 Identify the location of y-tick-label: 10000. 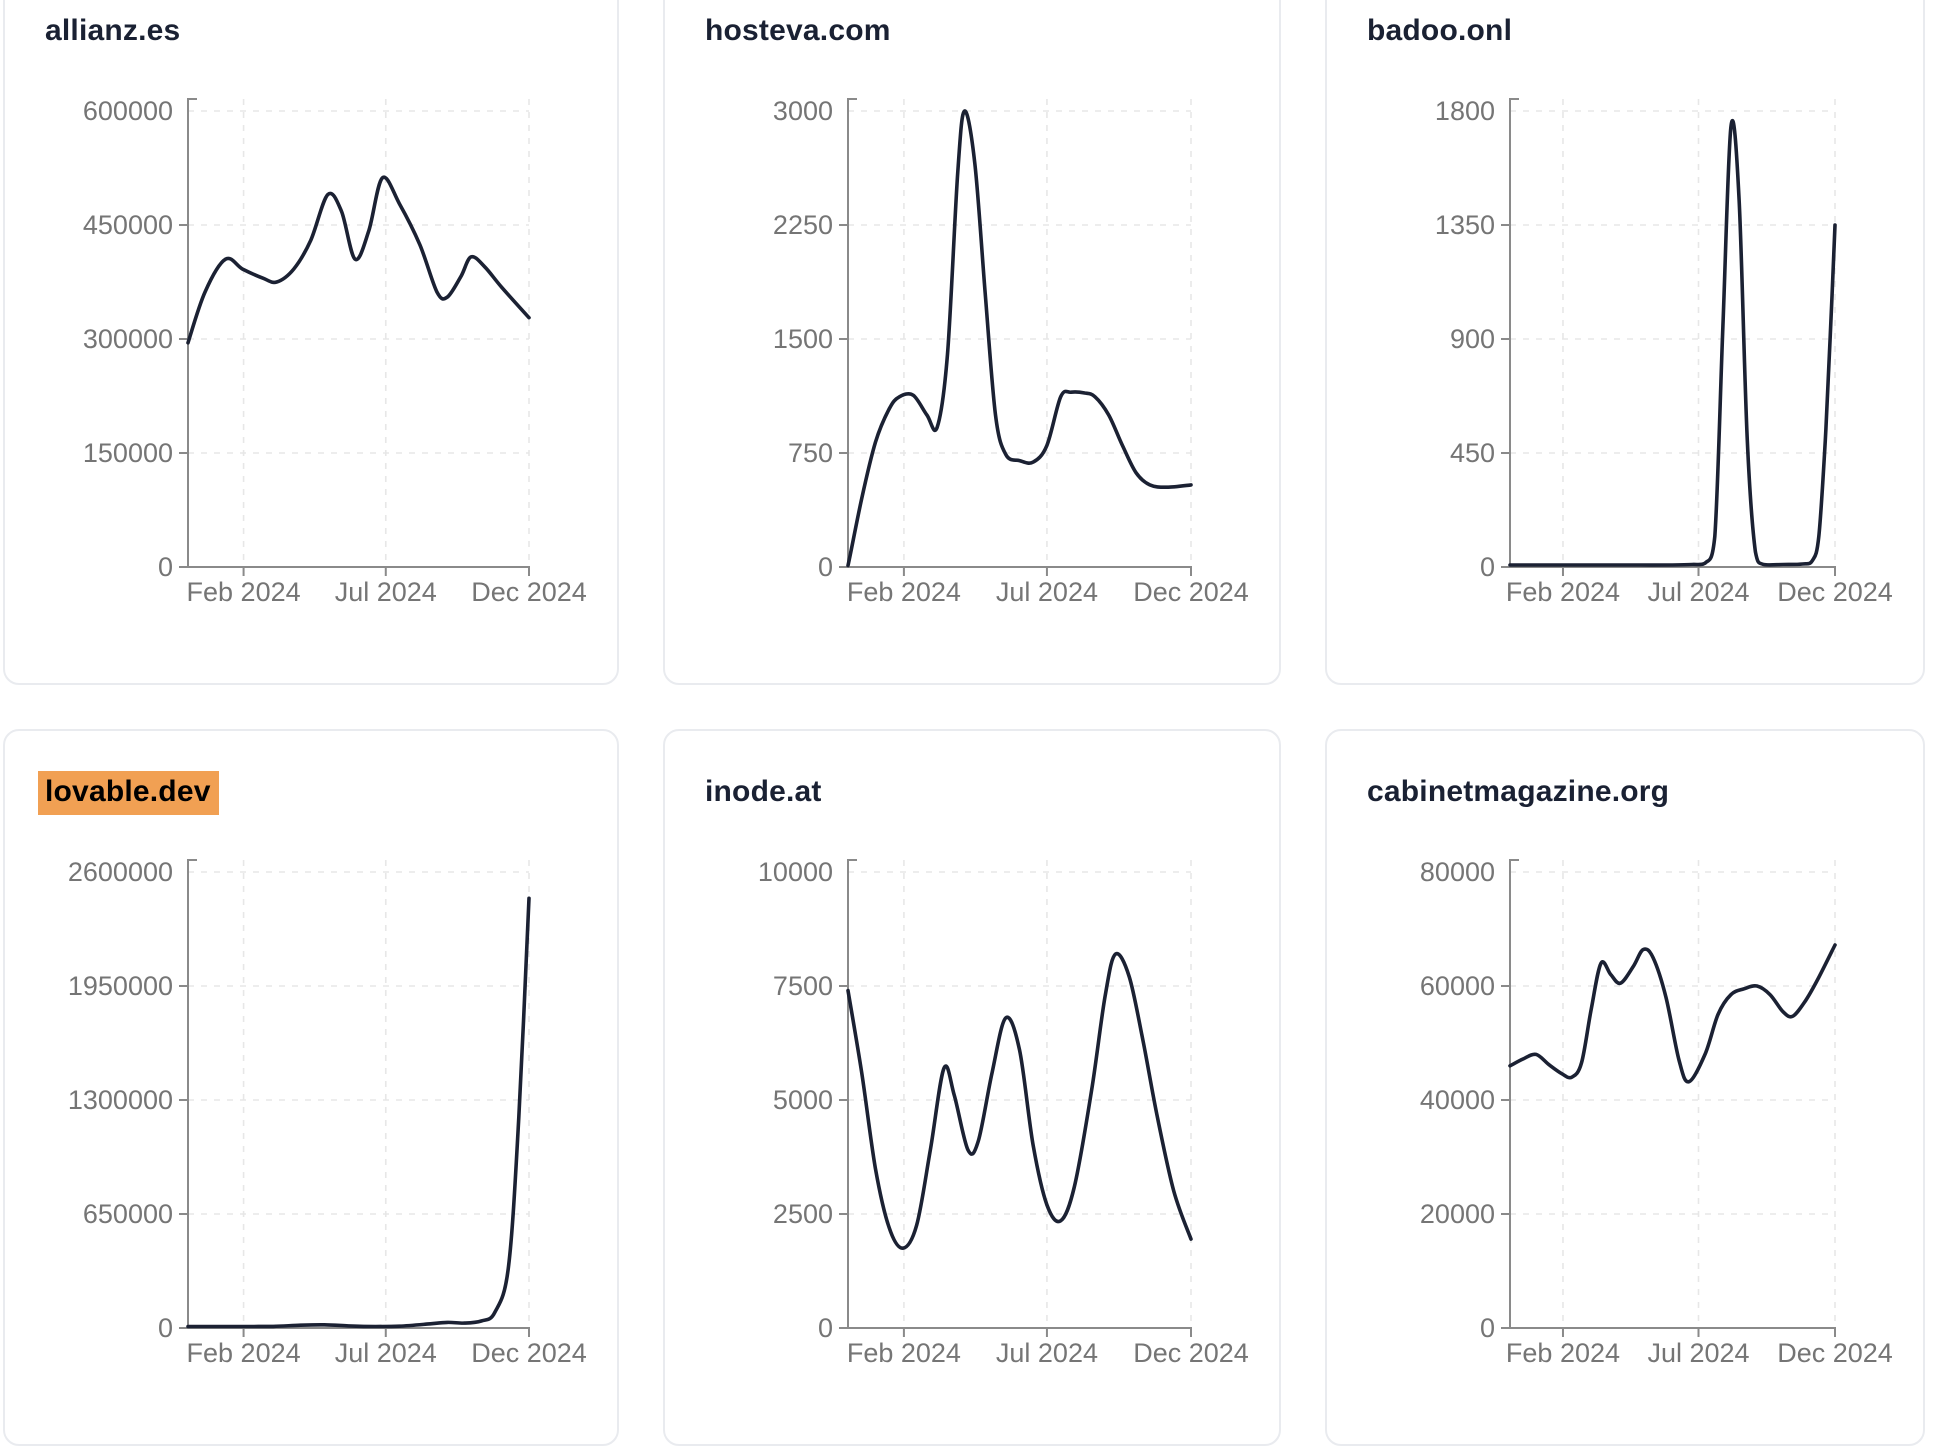
(795, 872).